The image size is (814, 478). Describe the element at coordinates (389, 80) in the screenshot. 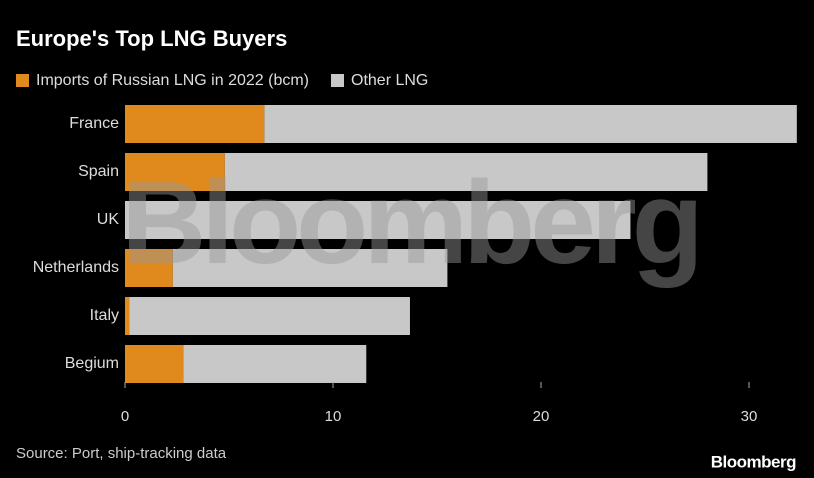

I see `legend-label: Other LNG` at that location.